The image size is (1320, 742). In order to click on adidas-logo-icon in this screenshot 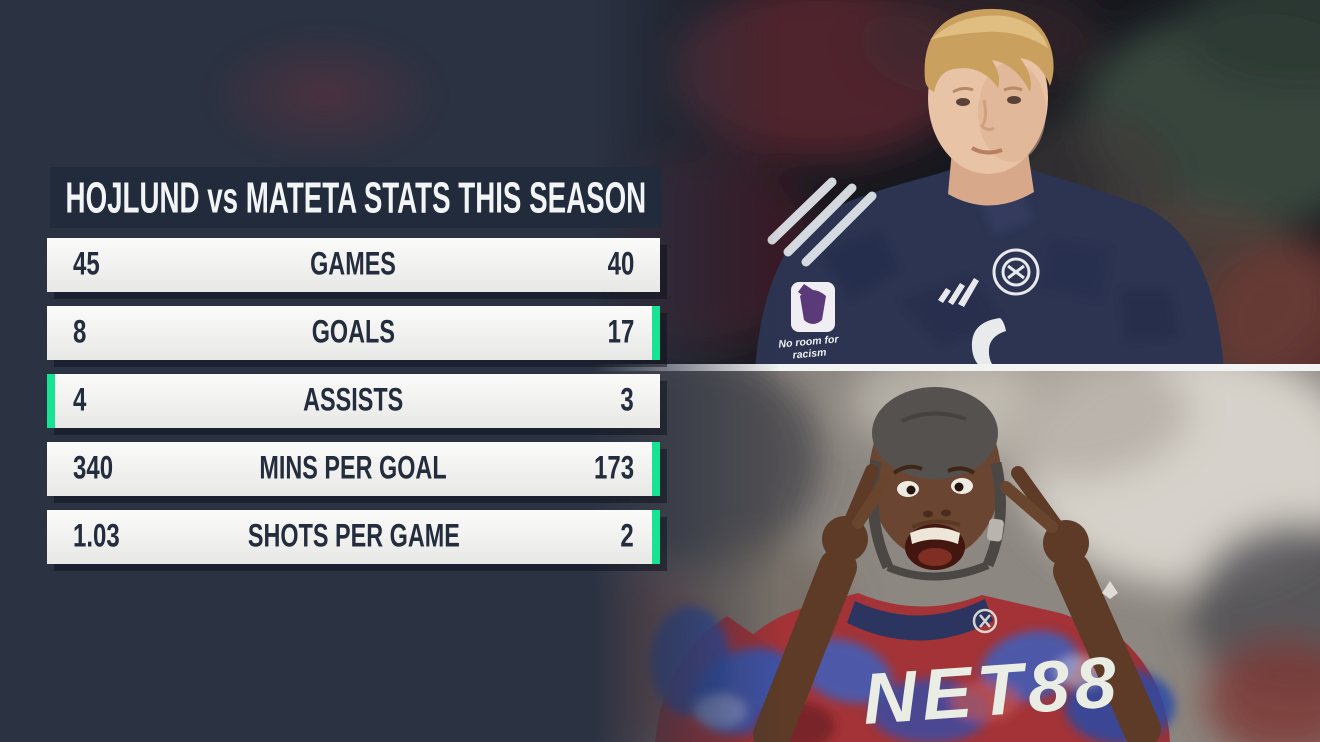, I will do `click(958, 292)`.